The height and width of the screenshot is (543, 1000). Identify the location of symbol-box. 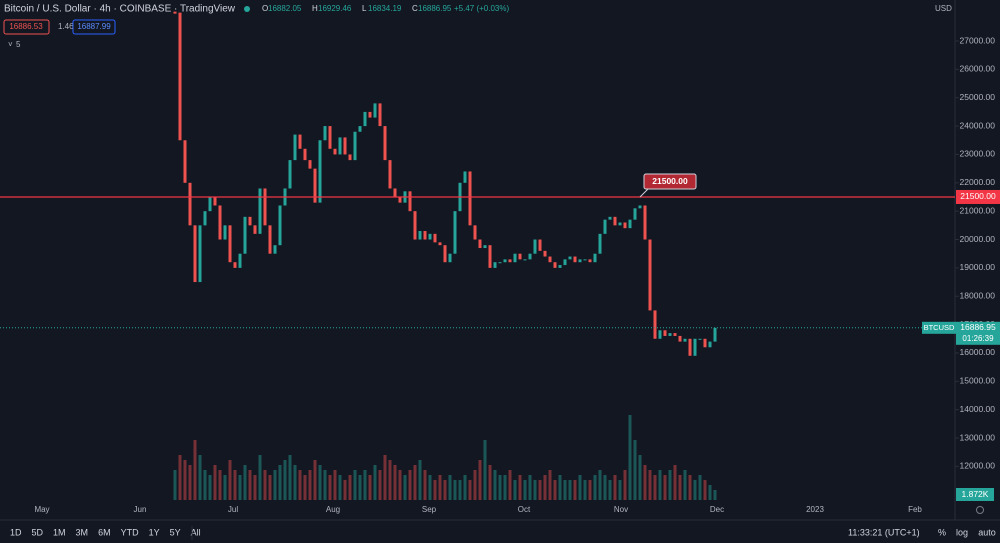
(939, 327).